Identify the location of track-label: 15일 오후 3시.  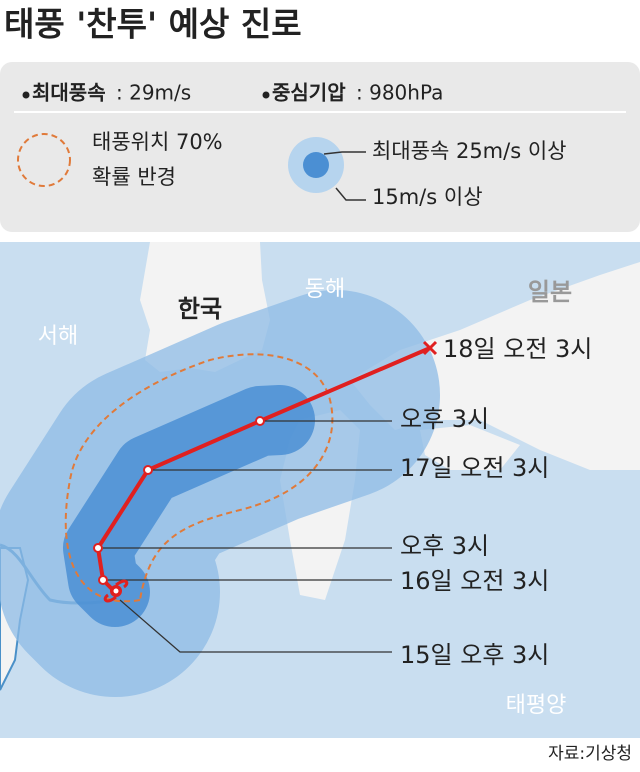
(474, 655).